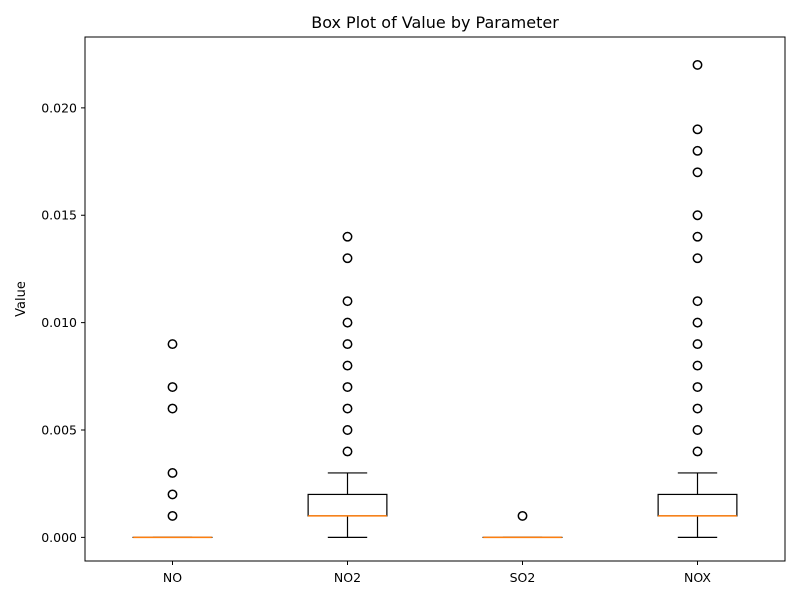 This screenshot has width=800, height=600. What do you see at coordinates (172, 577) in the screenshot?
I see `x-tick-label: NO` at bounding box center [172, 577].